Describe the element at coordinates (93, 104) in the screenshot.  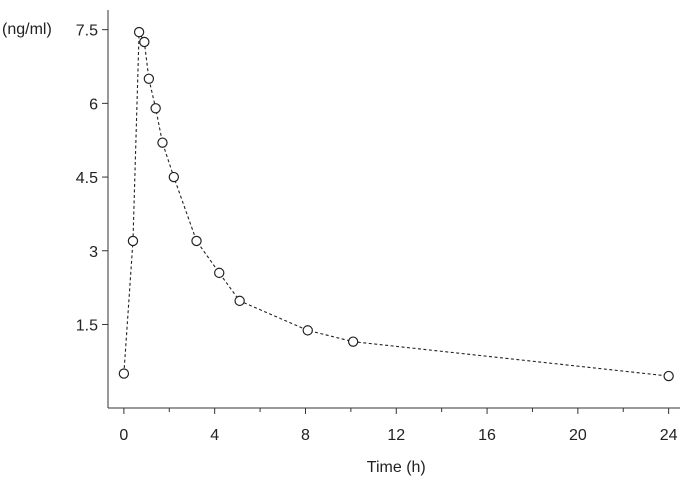
I see `y-tick-label: 6` at that location.